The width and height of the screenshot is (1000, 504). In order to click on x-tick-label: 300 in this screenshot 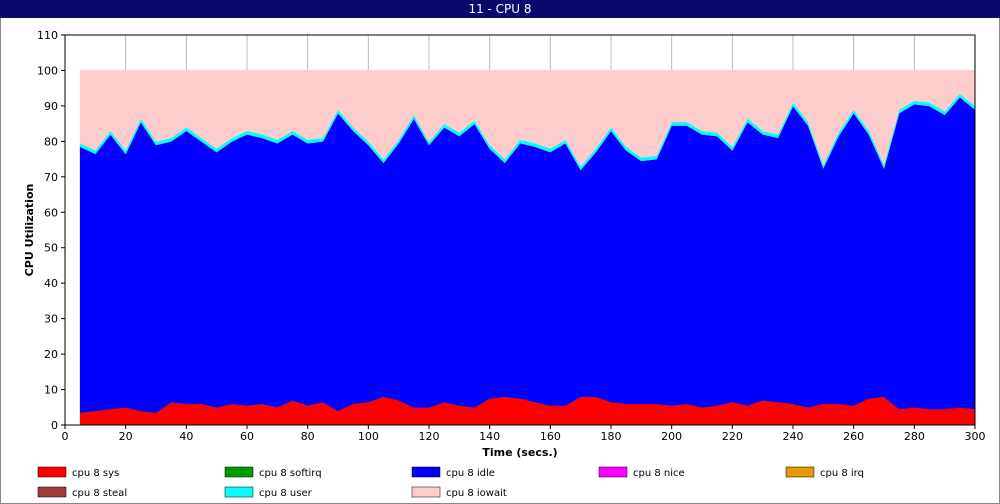, I will do `click(975, 436)`.